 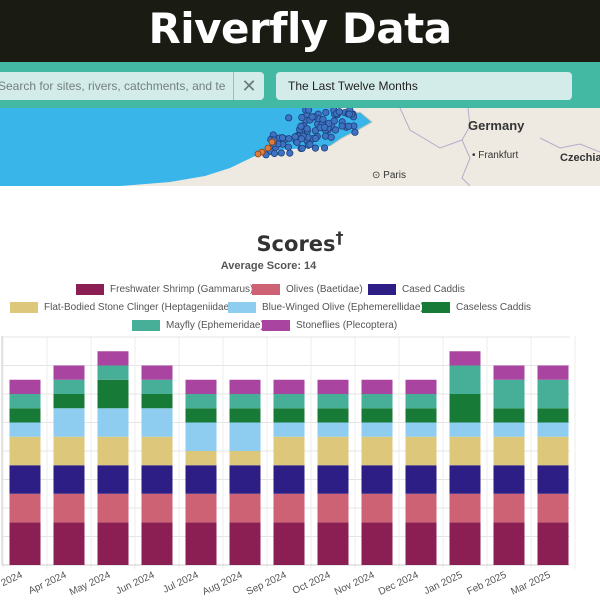 What do you see at coordinates (326, 308) in the screenshot?
I see `legend-item: Blue-Winged Olive (Ephemerellidae)` at bounding box center [326, 308].